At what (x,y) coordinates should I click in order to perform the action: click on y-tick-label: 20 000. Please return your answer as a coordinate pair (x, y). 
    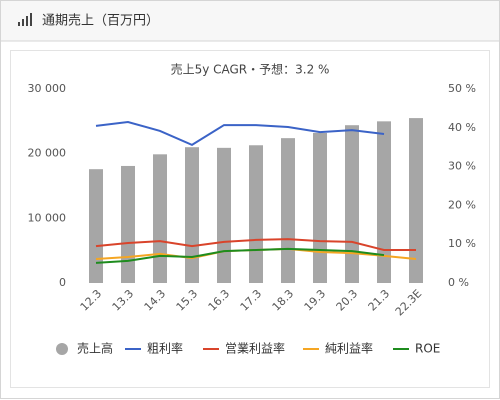
    Looking at the image, I should click on (47, 153).